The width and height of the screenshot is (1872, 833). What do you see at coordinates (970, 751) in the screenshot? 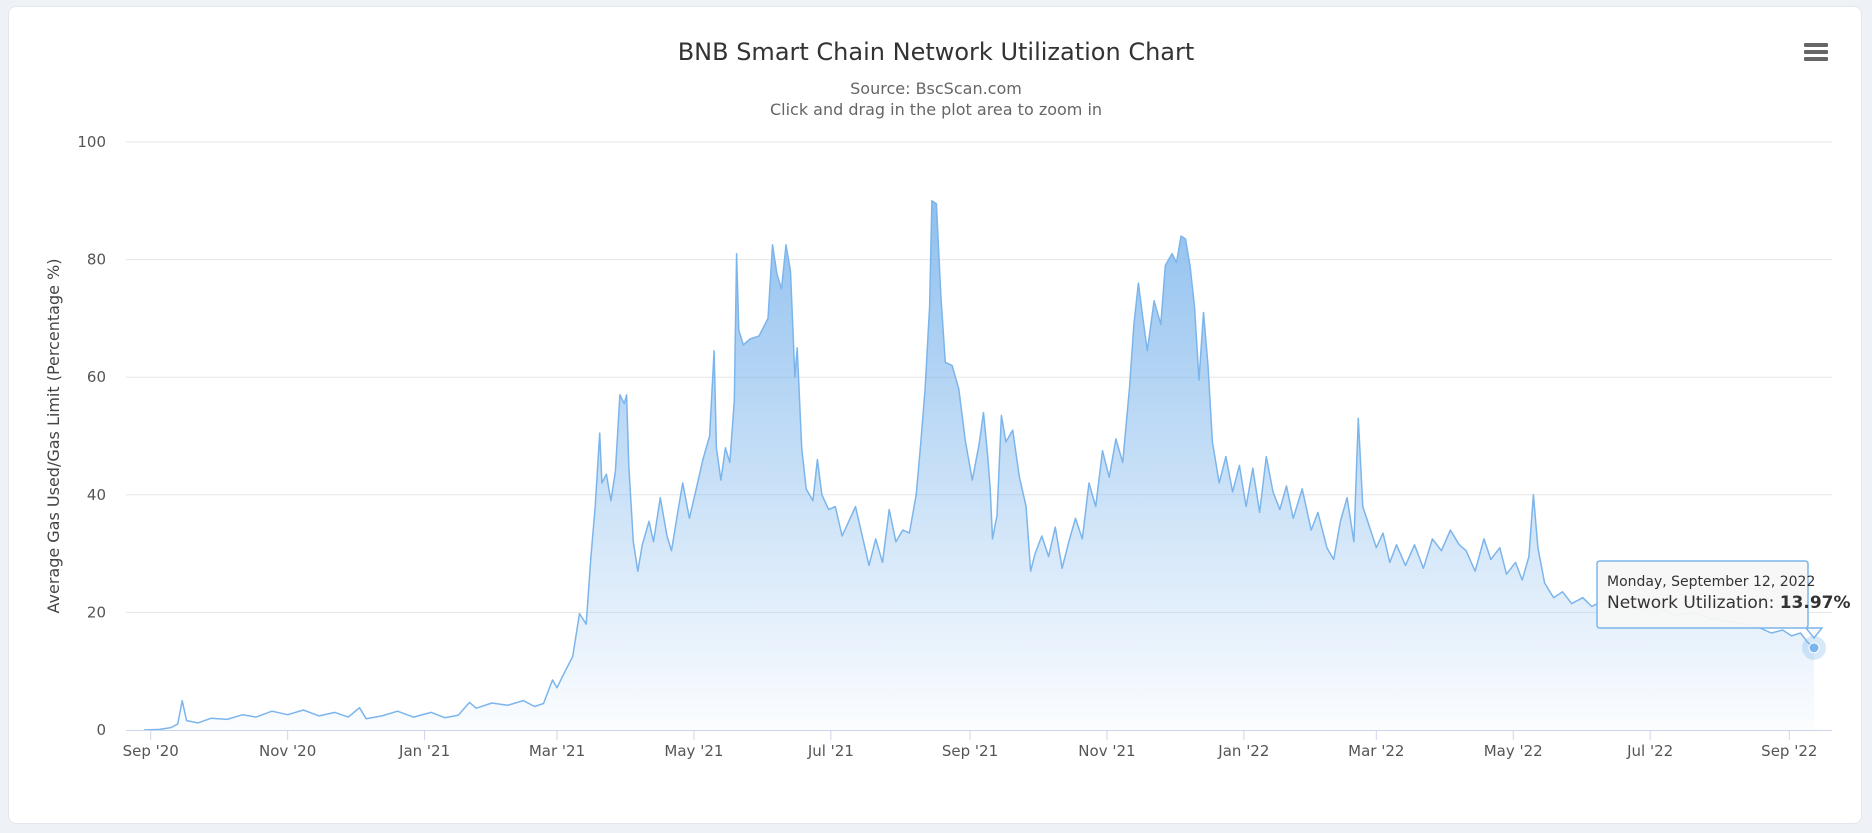
I see `x-tick-label: Sep '21` at bounding box center [970, 751].